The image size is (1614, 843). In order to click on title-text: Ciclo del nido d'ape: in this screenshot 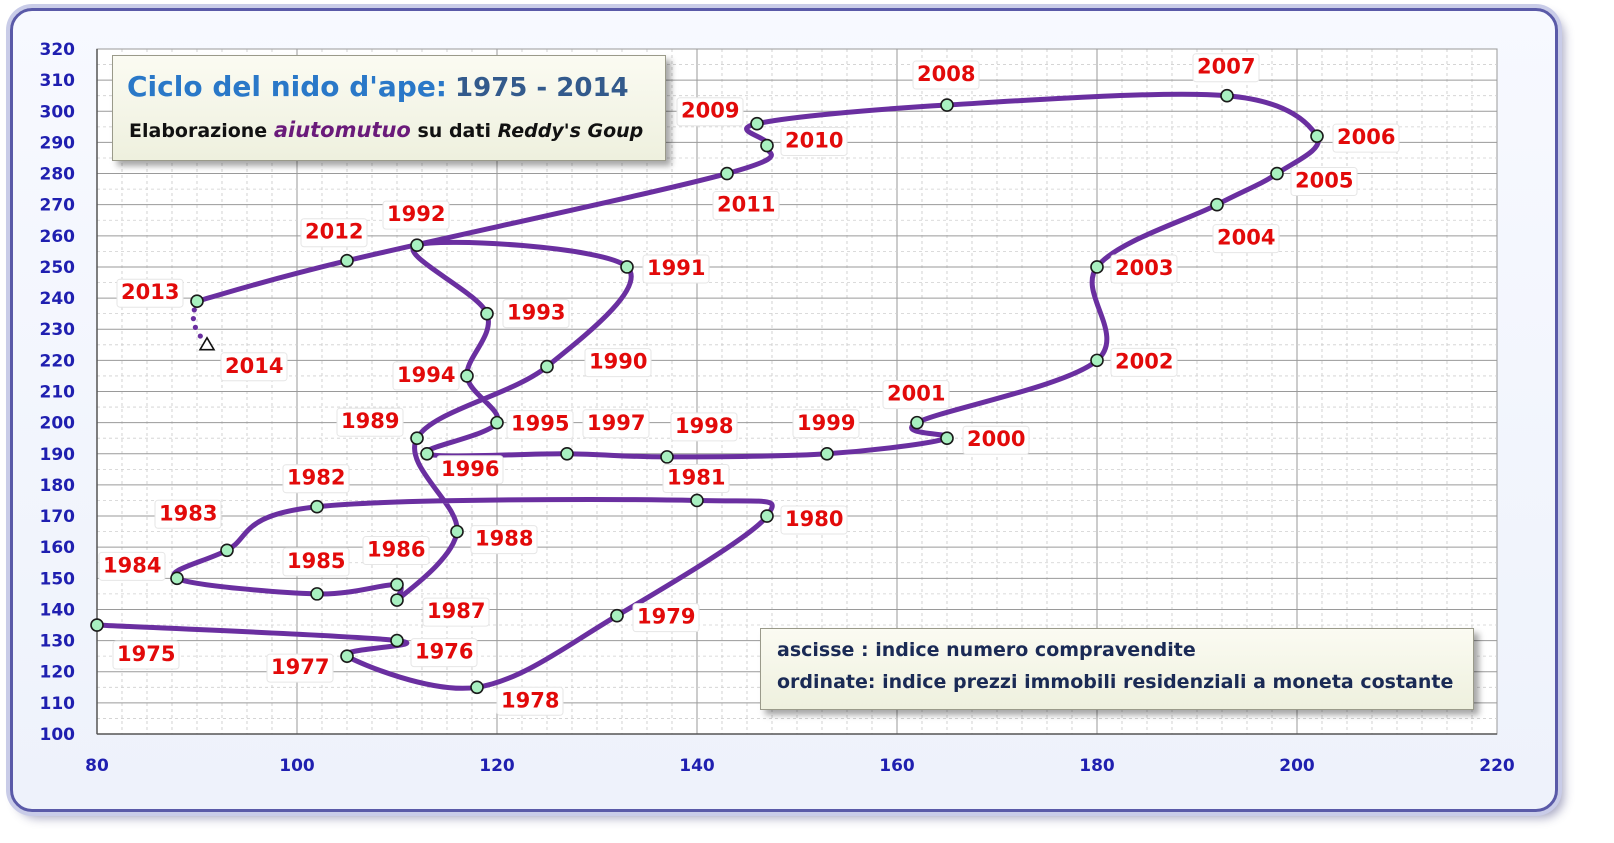, I will do `click(287, 86)`.